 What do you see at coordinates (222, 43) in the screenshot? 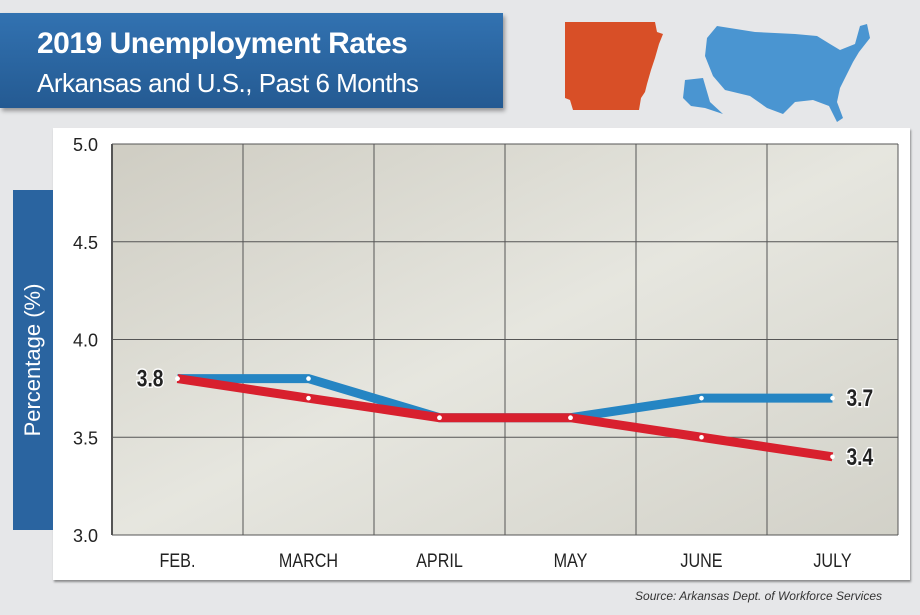
I see `chart-title: 2019 Unemployment Rates` at bounding box center [222, 43].